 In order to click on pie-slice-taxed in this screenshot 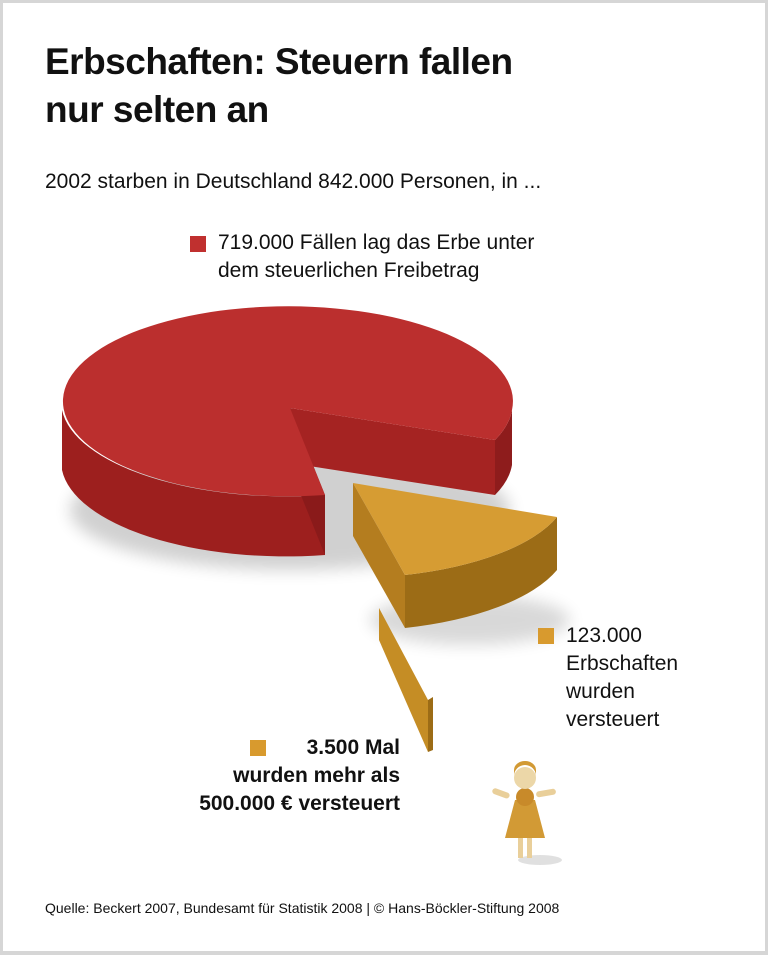, I will do `click(455, 555)`.